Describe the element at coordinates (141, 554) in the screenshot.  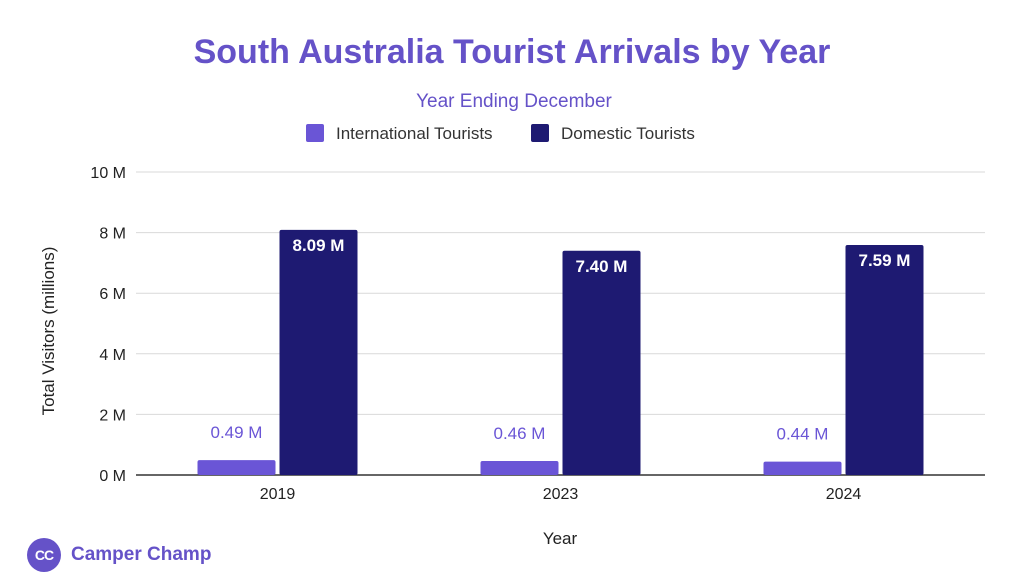
I see `brand-name: Camper Champ` at that location.